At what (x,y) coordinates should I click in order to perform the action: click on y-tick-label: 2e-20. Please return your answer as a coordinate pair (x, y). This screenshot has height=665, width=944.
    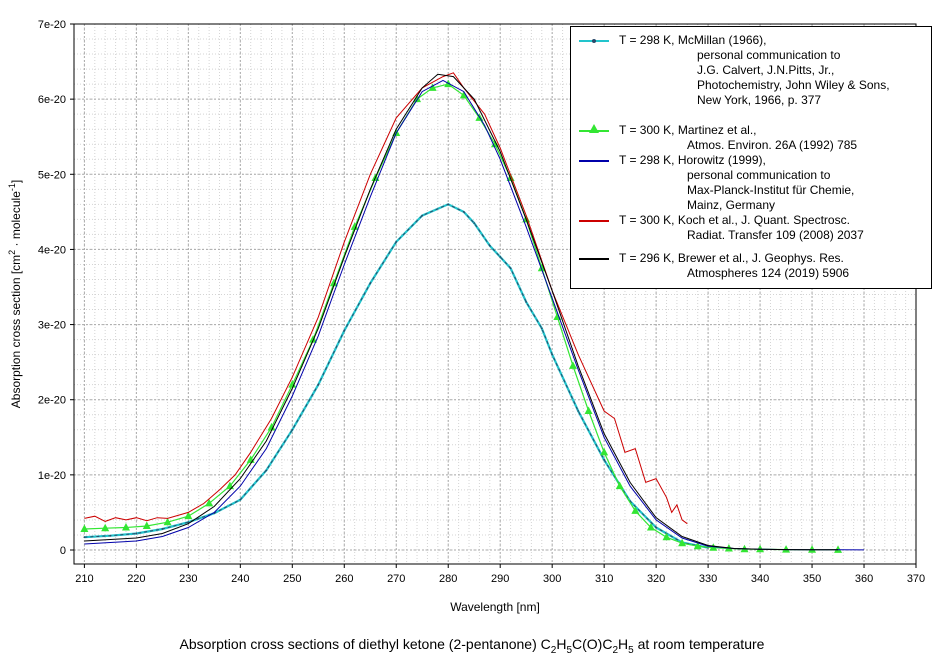
    Looking at the image, I should click on (52, 401).